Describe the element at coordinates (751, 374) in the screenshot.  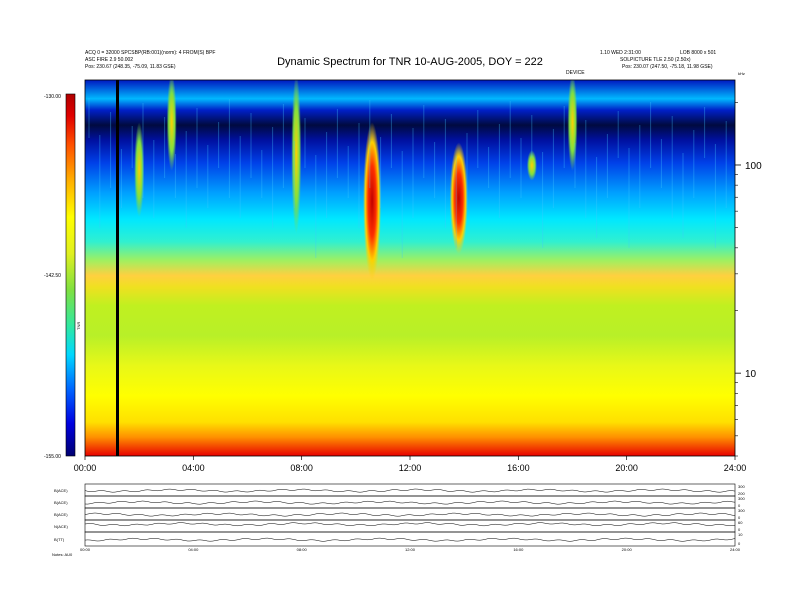
I see `spectrum-y-tick-label-1: 10` at that location.